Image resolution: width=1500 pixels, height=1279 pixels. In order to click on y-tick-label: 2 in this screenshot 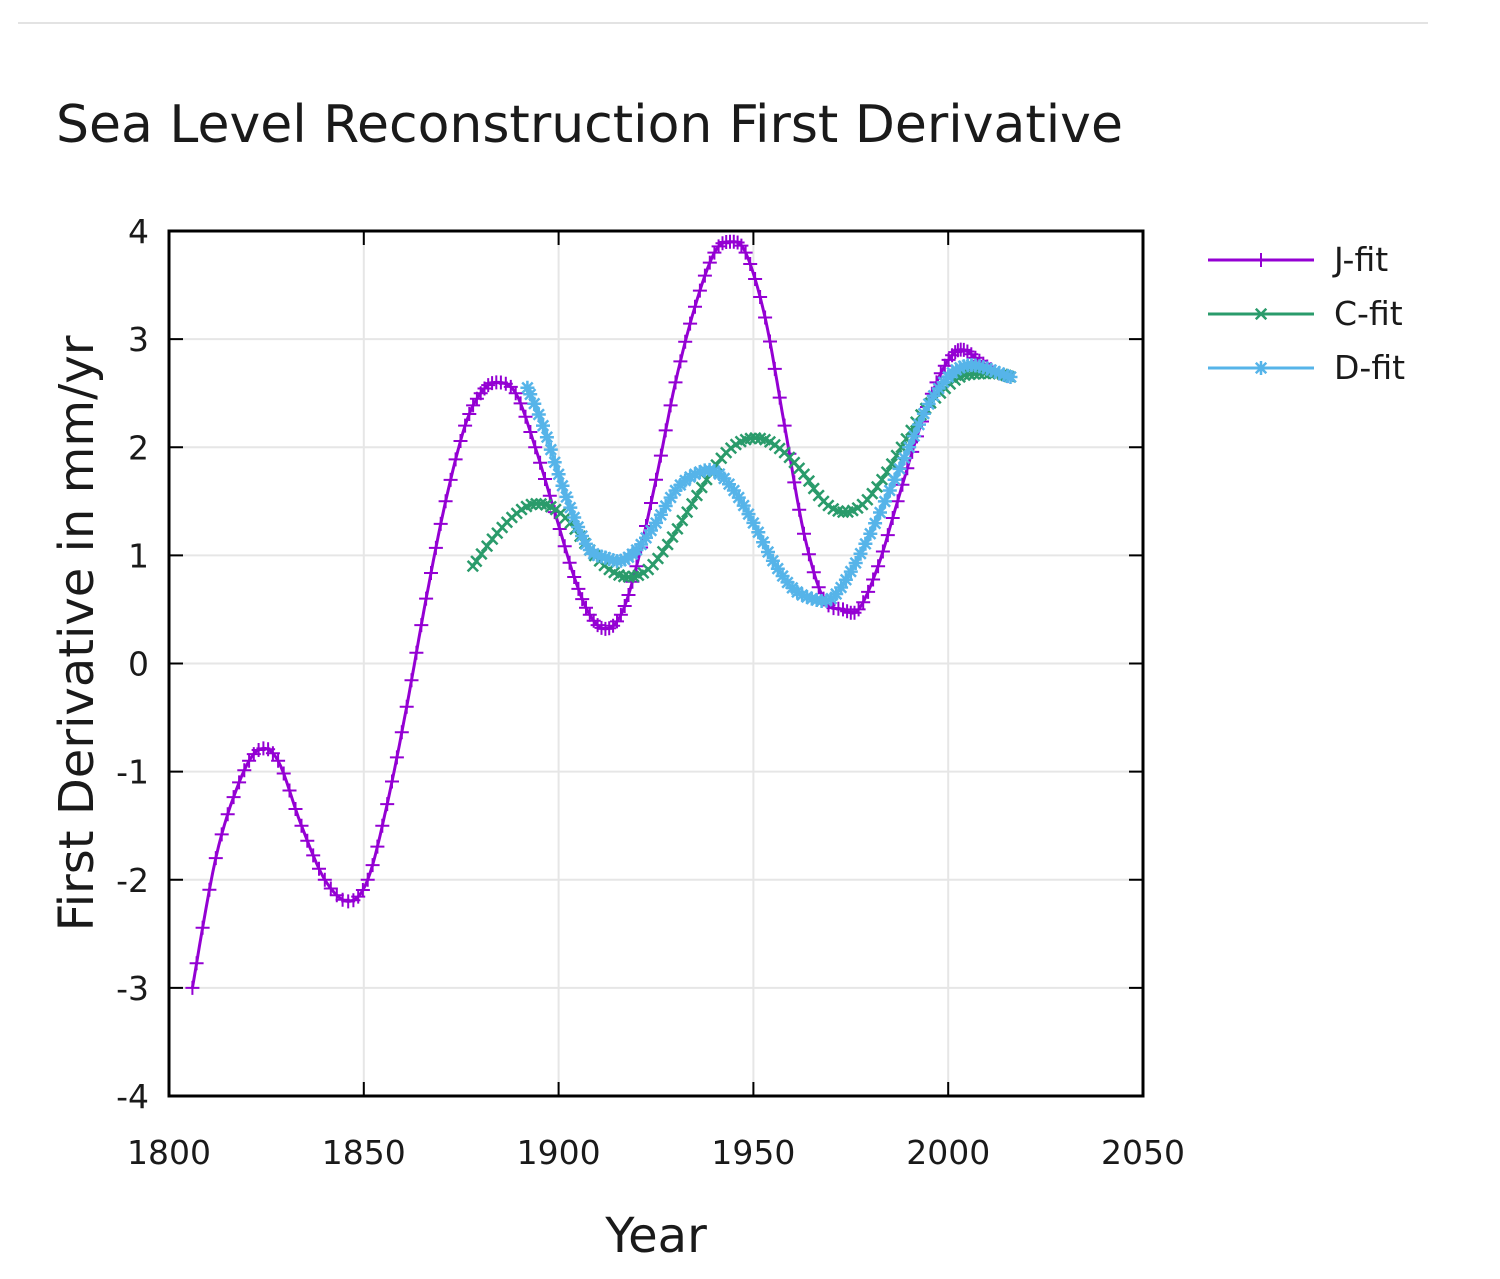, I will do `click(138, 447)`.